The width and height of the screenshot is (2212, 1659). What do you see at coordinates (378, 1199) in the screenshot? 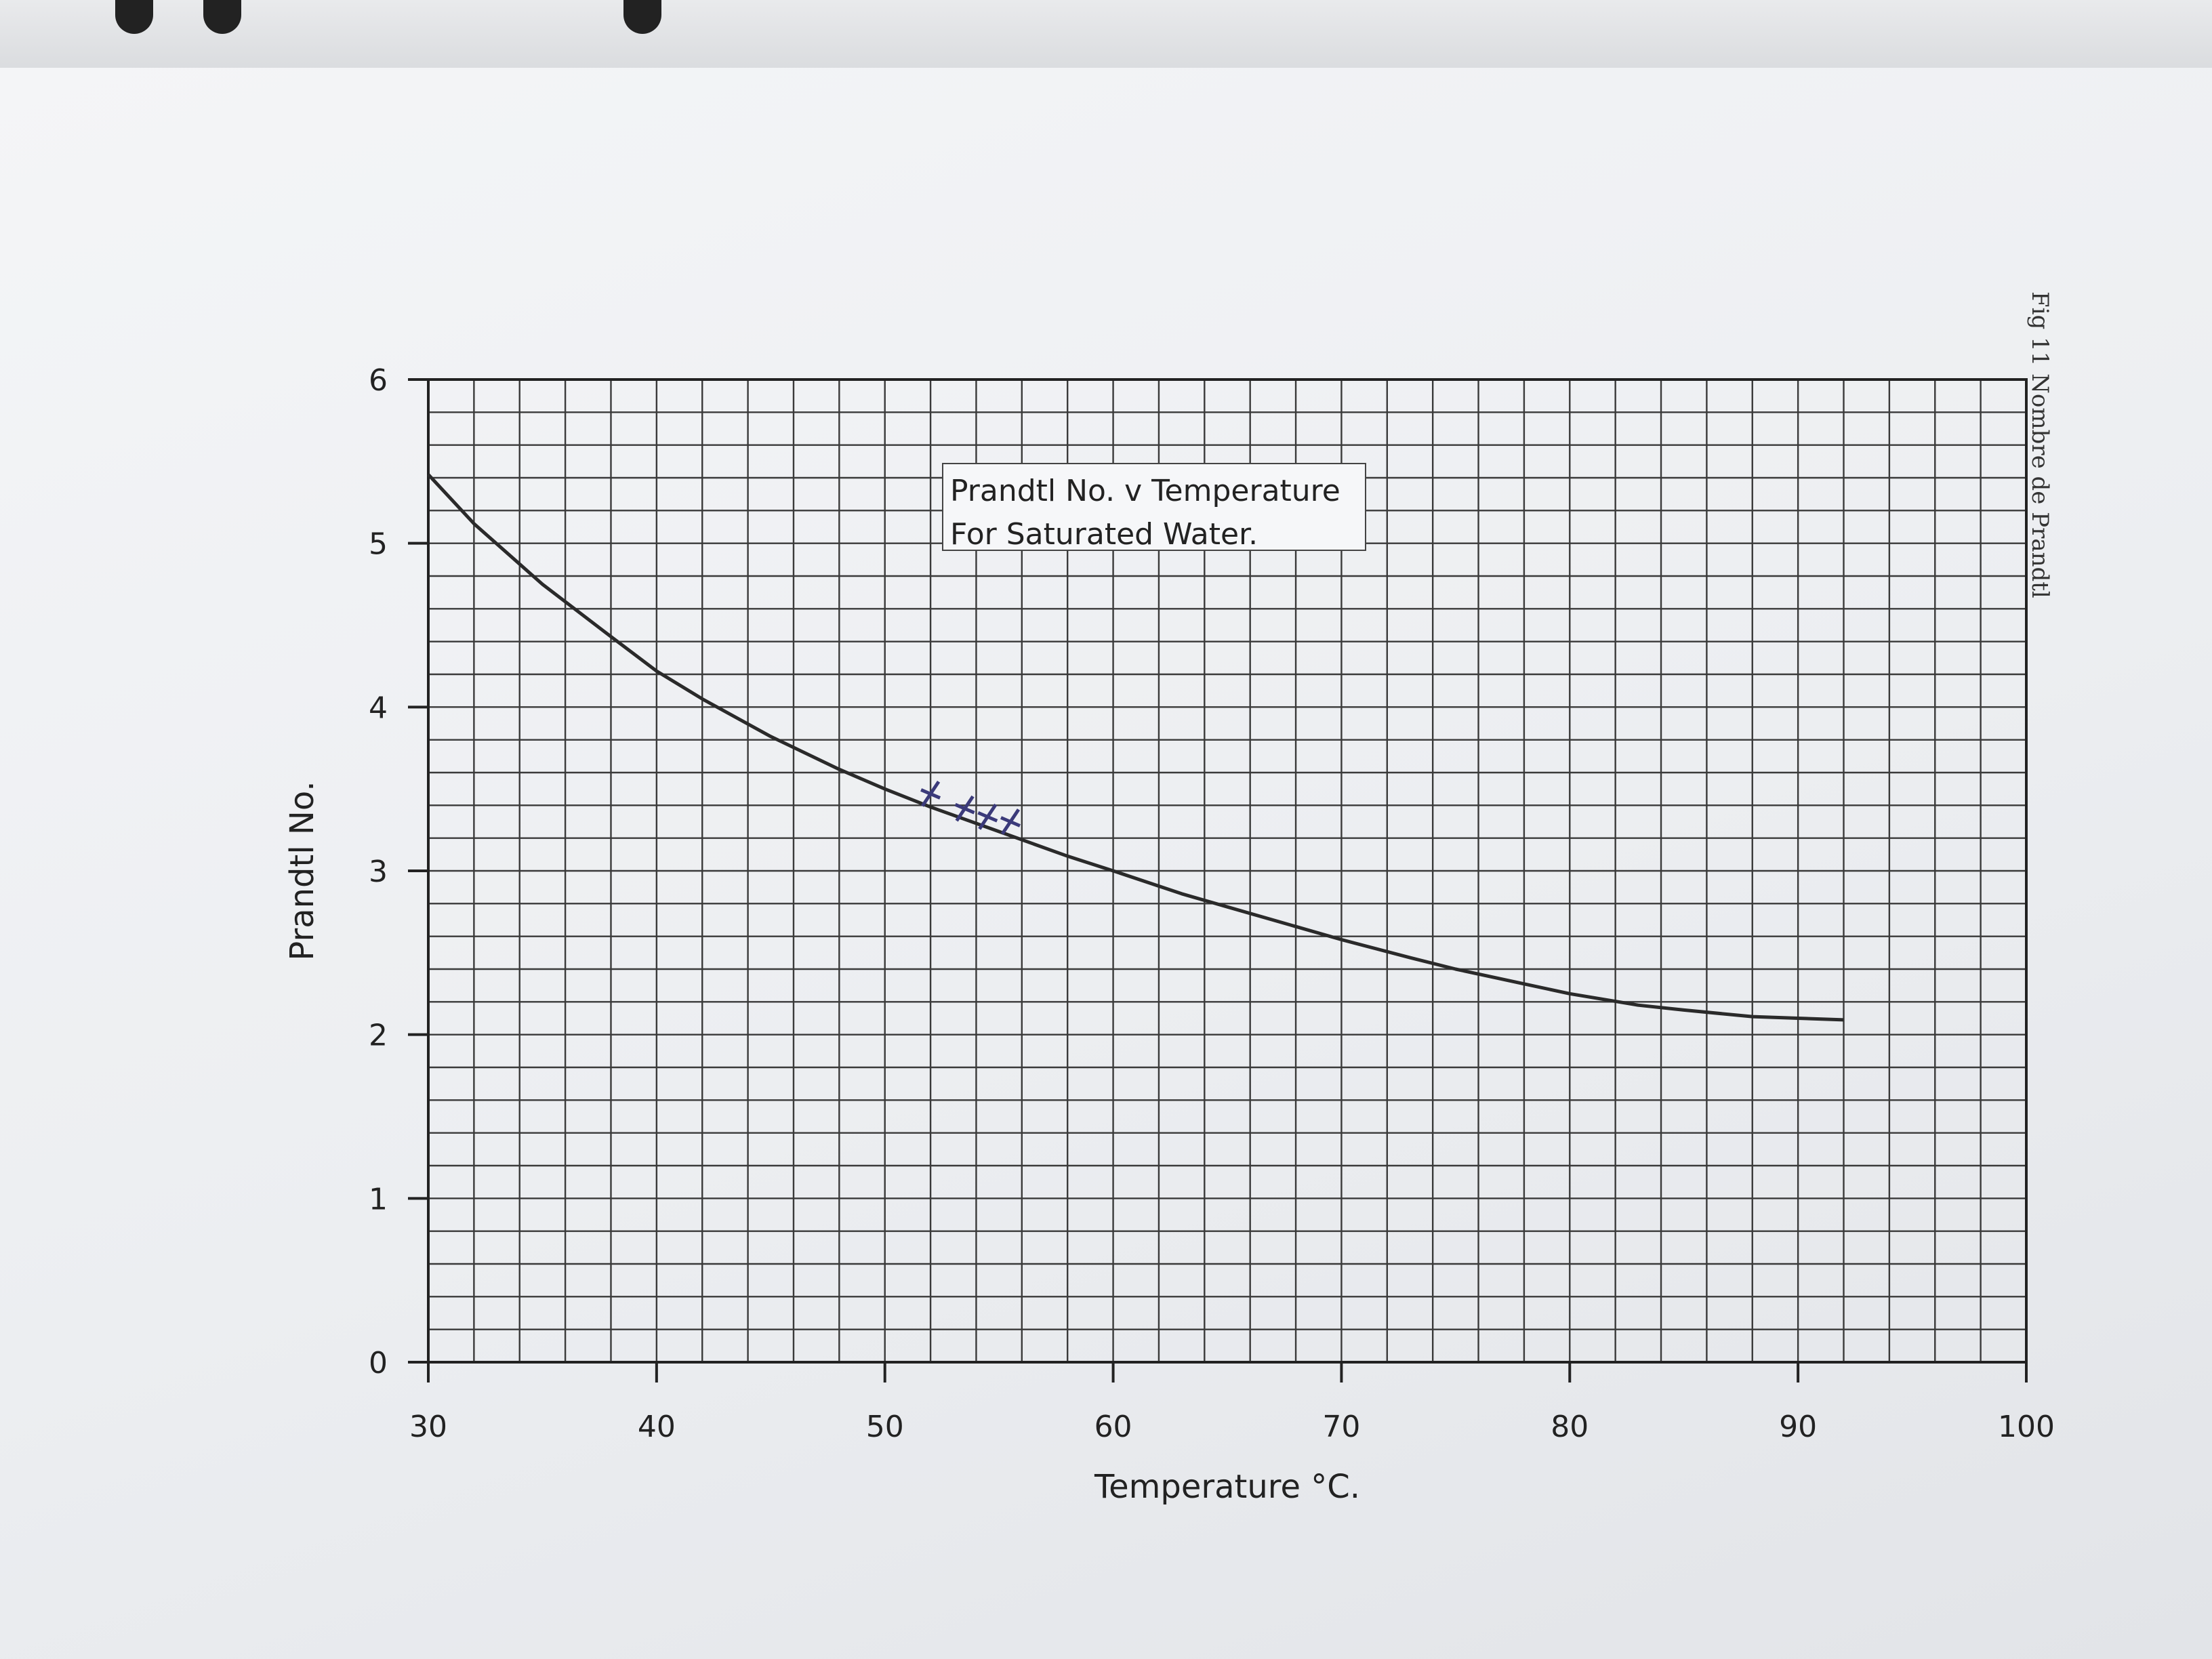
I see `y-tick-label: 1` at bounding box center [378, 1199].